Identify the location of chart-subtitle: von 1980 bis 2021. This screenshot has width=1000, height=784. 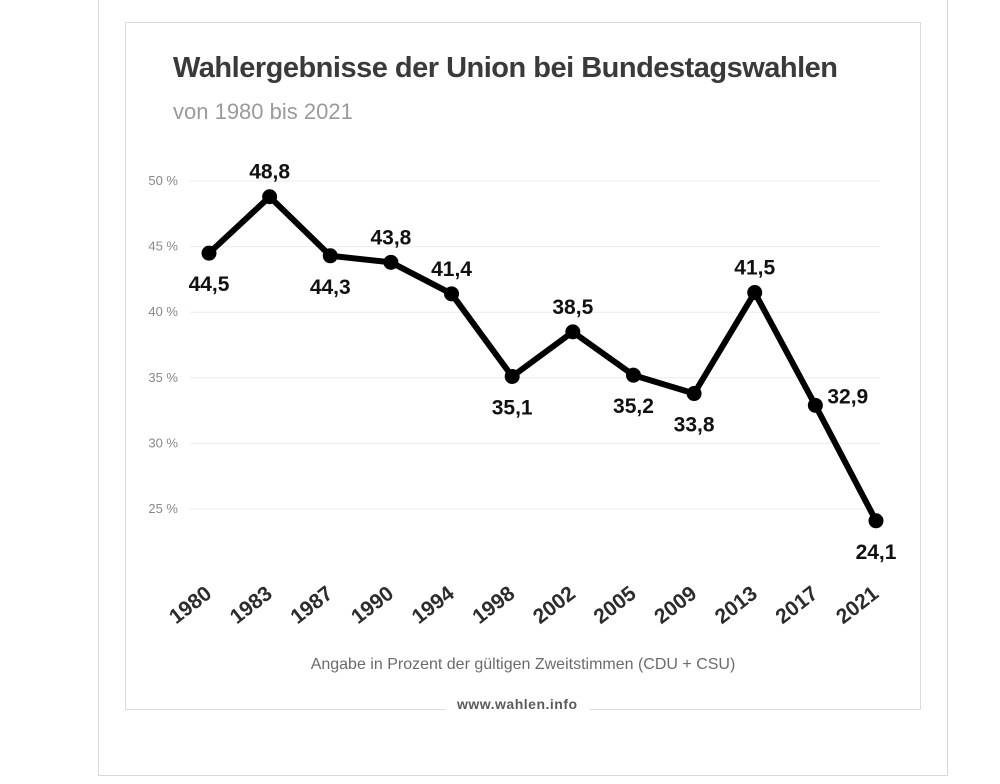
(263, 111).